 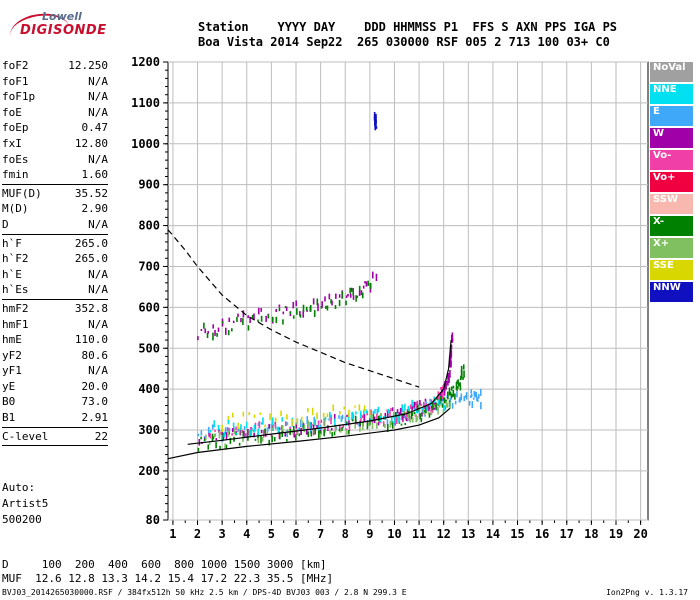 I want to click on param-row: fxI 12.80, so click(x=55, y=144).